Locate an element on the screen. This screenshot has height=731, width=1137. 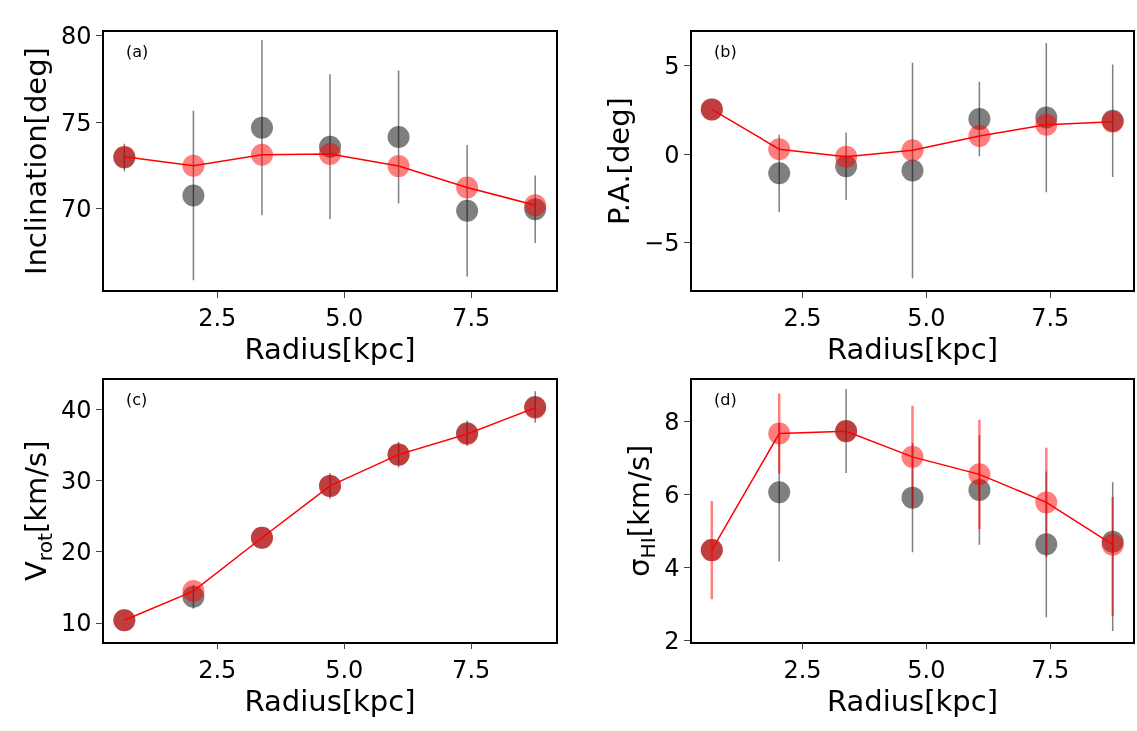
y-axis-title: P.A.[deg] is located at coordinates (618, 161).